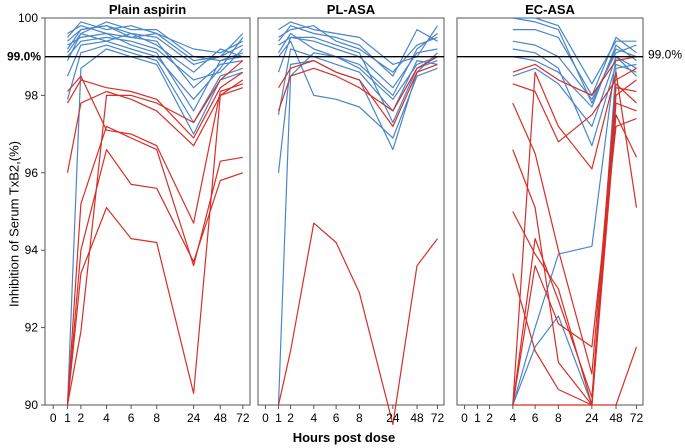  What do you see at coordinates (32, 250) in the screenshot?
I see `y-tick-label: 94` at bounding box center [32, 250].